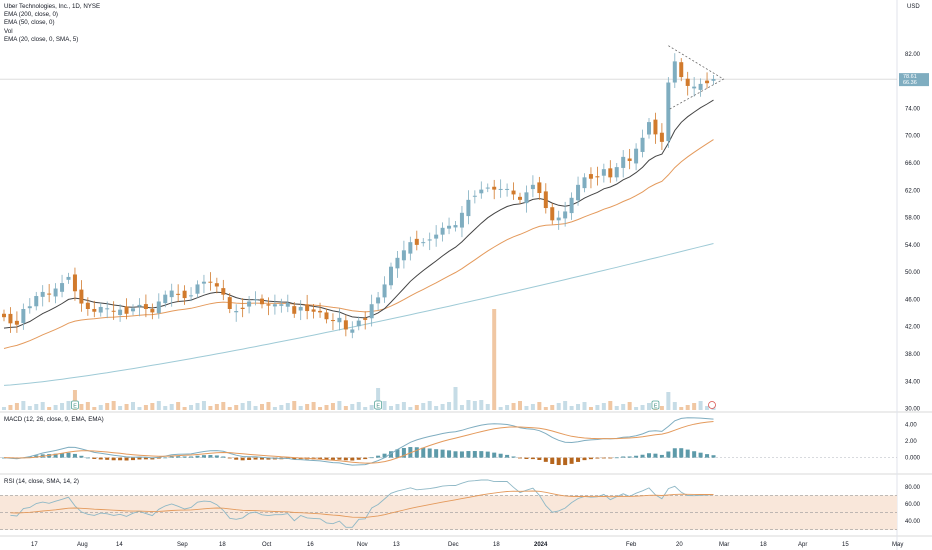  I want to click on earnings-marker-letter: E, so click(378, 407).